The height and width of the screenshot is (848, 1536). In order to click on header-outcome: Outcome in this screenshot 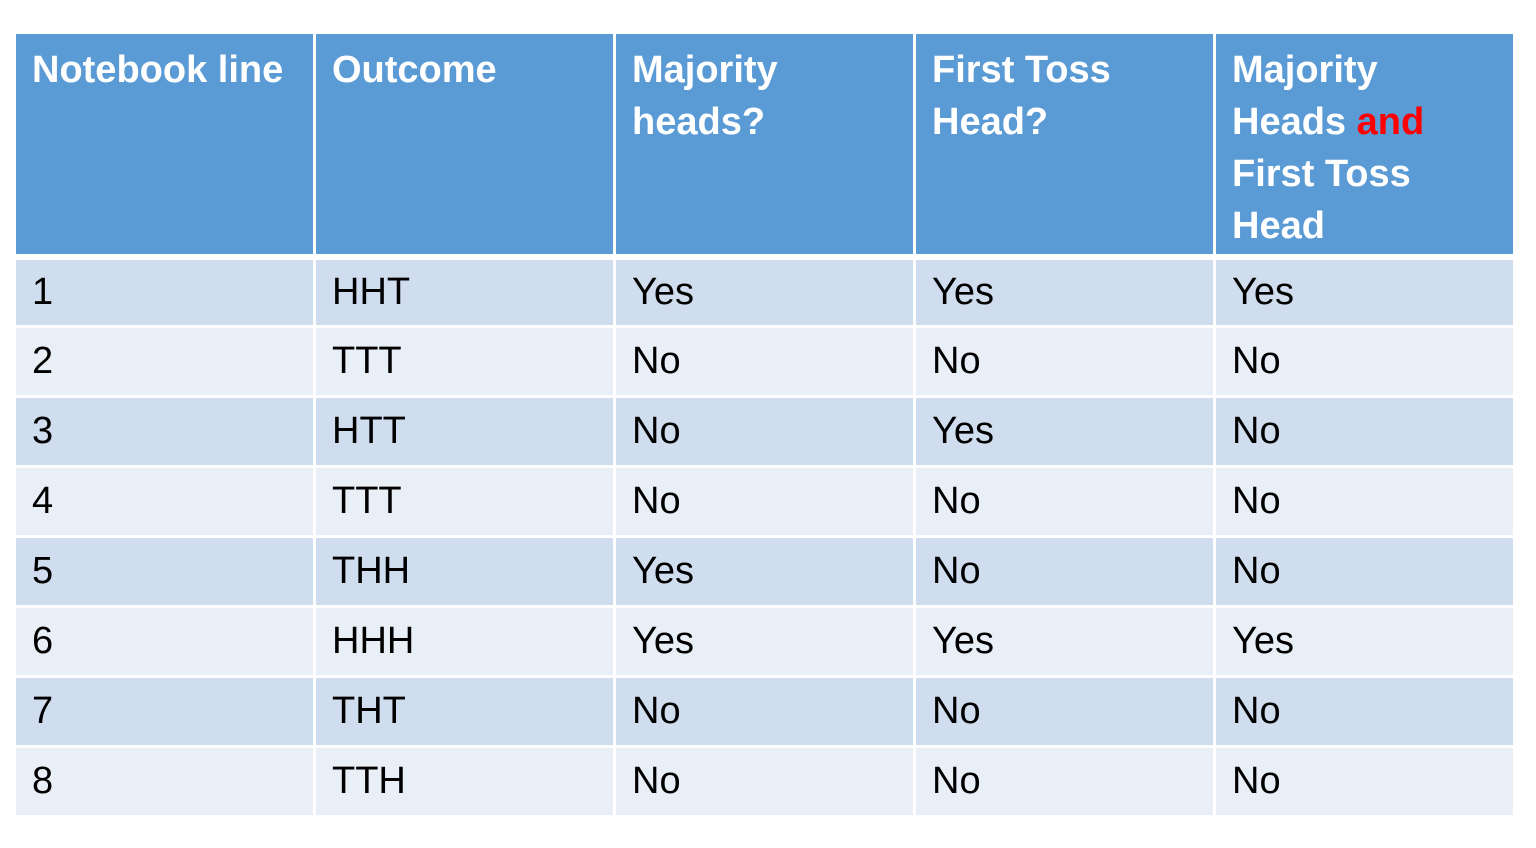, I will do `click(464, 145)`.